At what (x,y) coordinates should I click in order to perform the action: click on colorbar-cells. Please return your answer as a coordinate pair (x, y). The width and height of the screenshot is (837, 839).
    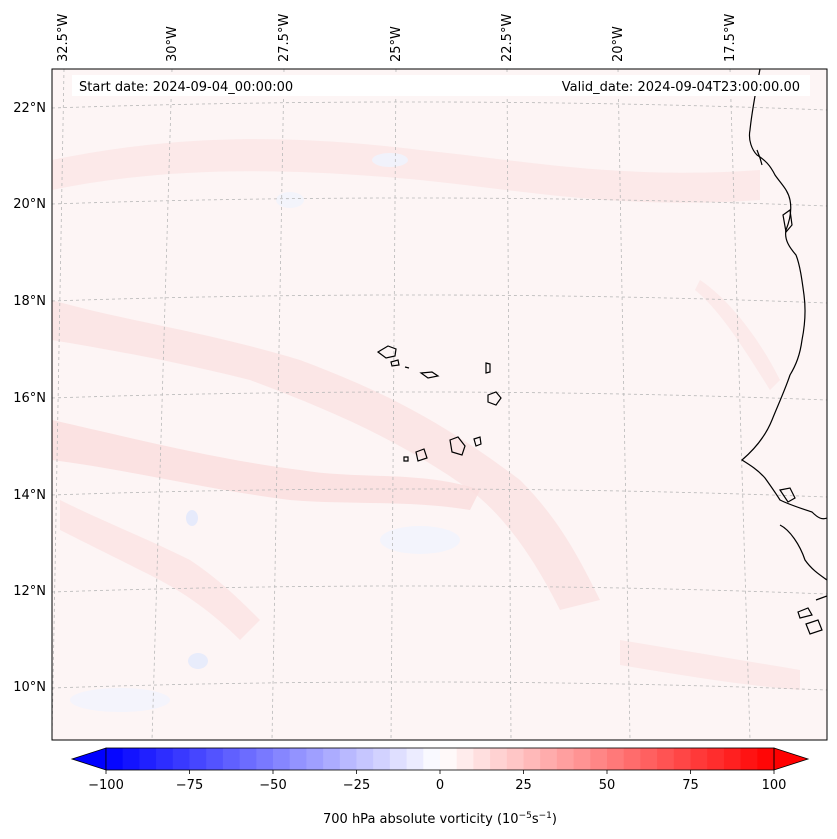
    Looking at the image, I should click on (440, 759).